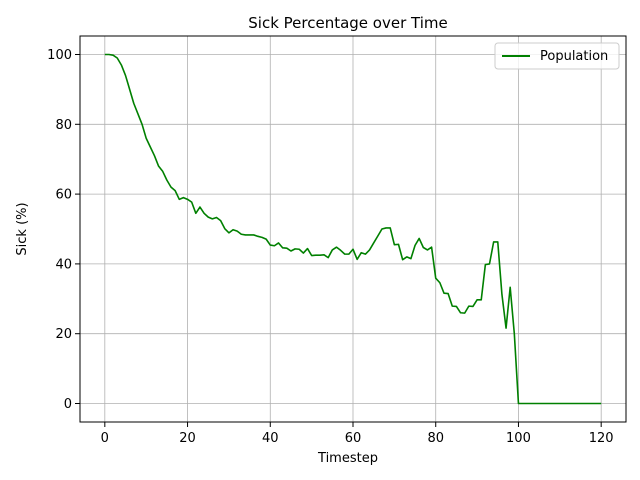  I want to click on y-tick-label: 80, so click(63, 125).